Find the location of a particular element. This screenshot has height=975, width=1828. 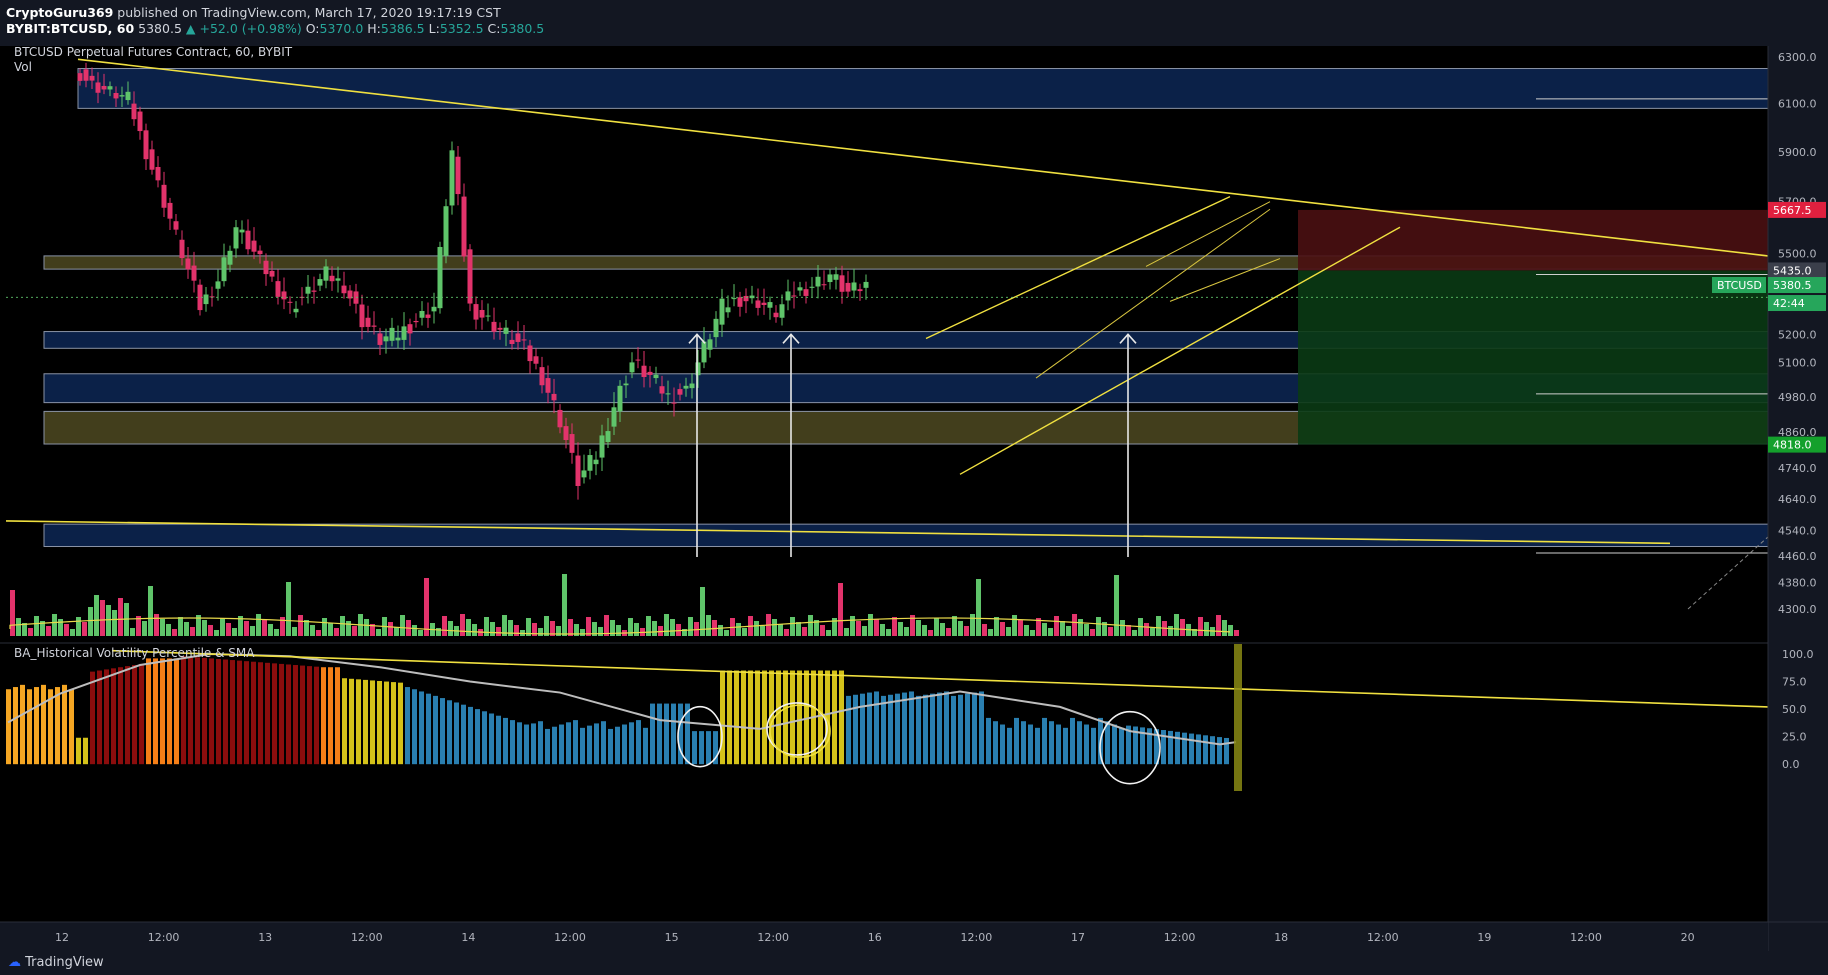

annotation-circle is located at coordinates (1130, 747).